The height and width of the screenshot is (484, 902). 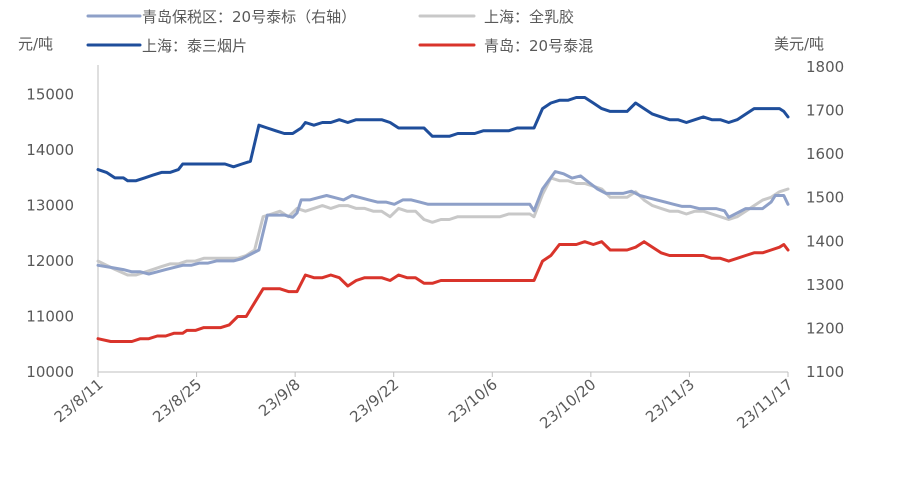 I want to click on left-axis-unit: 元/吨, so click(x=35, y=44).